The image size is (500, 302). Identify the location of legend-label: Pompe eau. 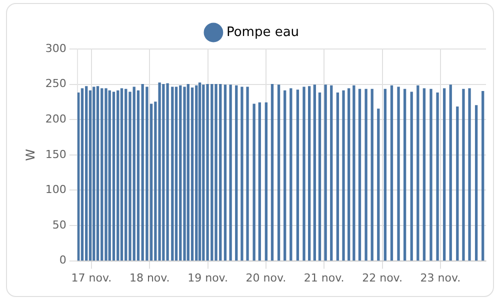
(263, 32).